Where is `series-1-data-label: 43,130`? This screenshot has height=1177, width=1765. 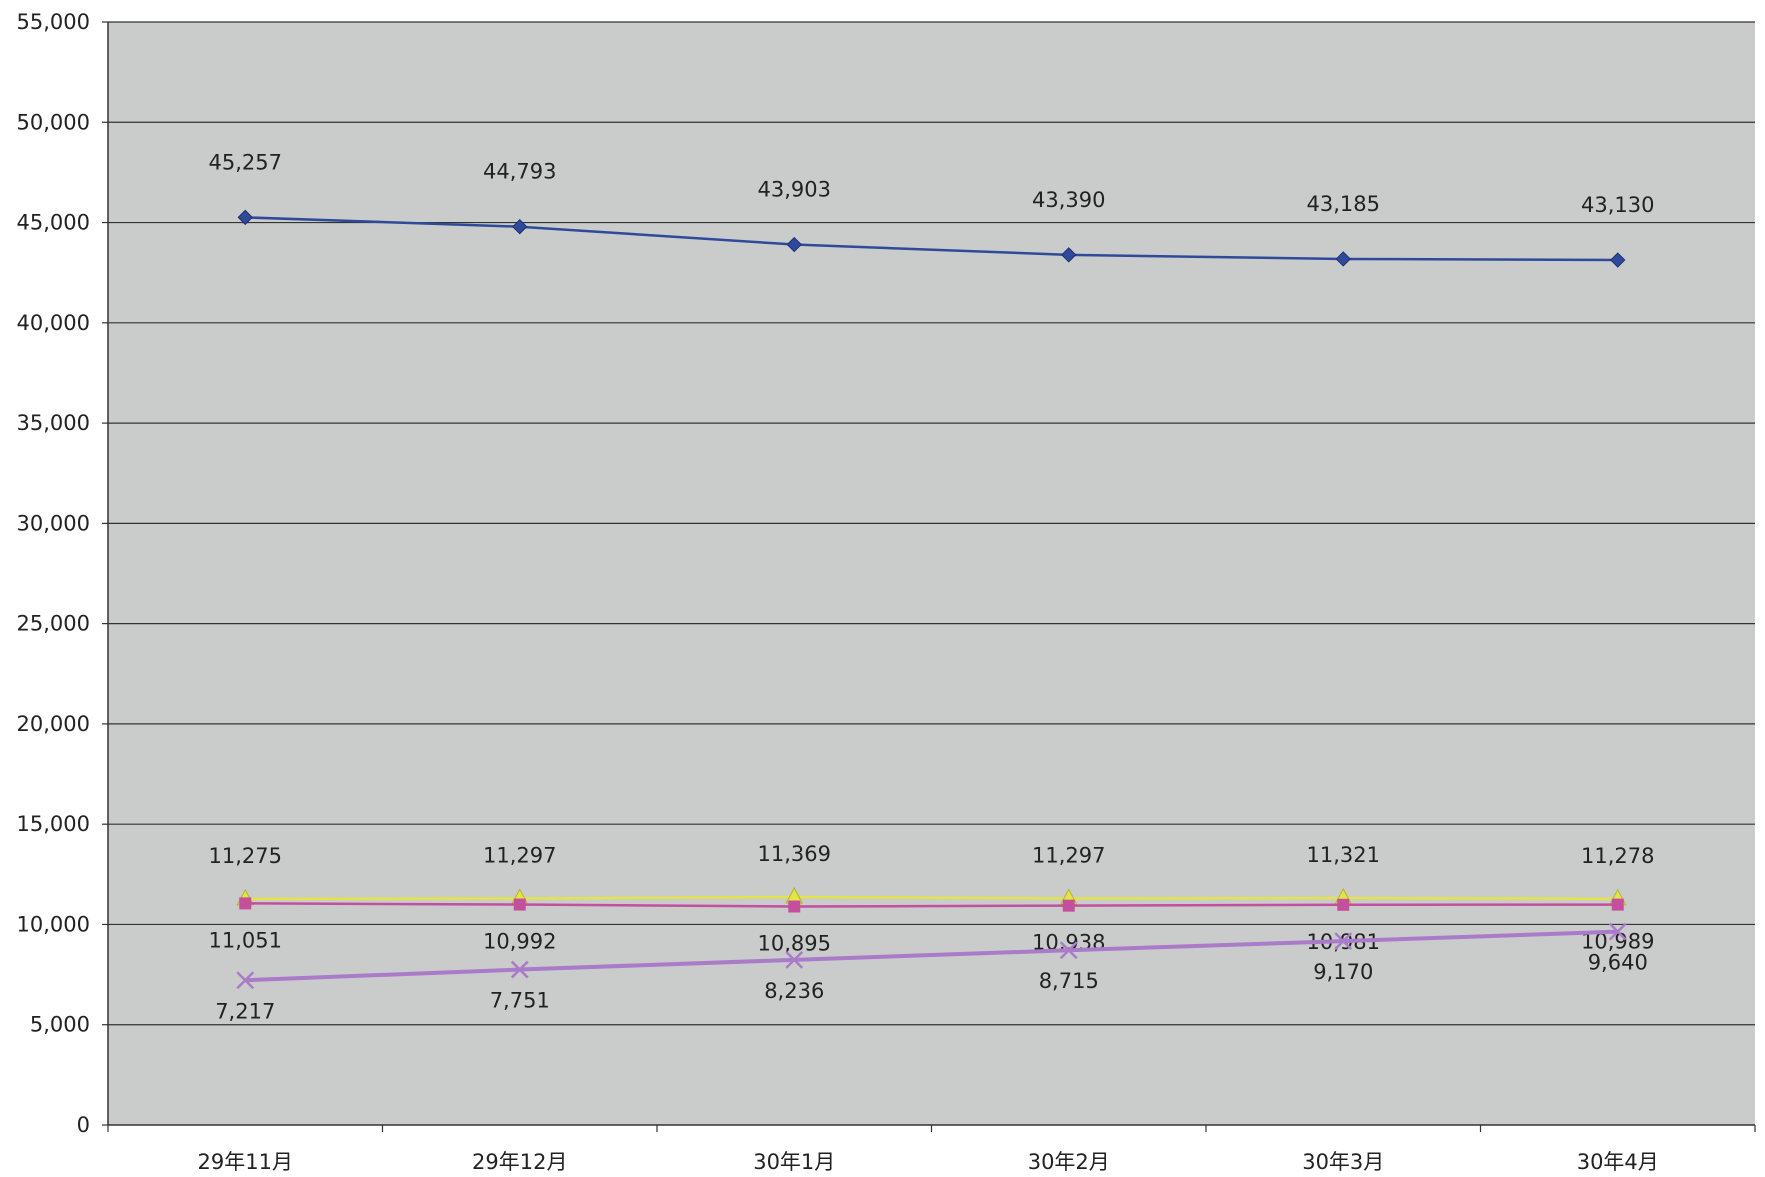 series-1-data-label: 43,130 is located at coordinates (1617, 205).